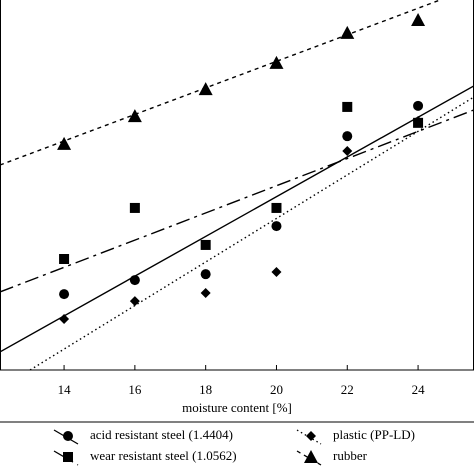 Image resolution: width=474 pixels, height=474 pixels. I want to click on x-tick-label: 18, so click(205, 389).